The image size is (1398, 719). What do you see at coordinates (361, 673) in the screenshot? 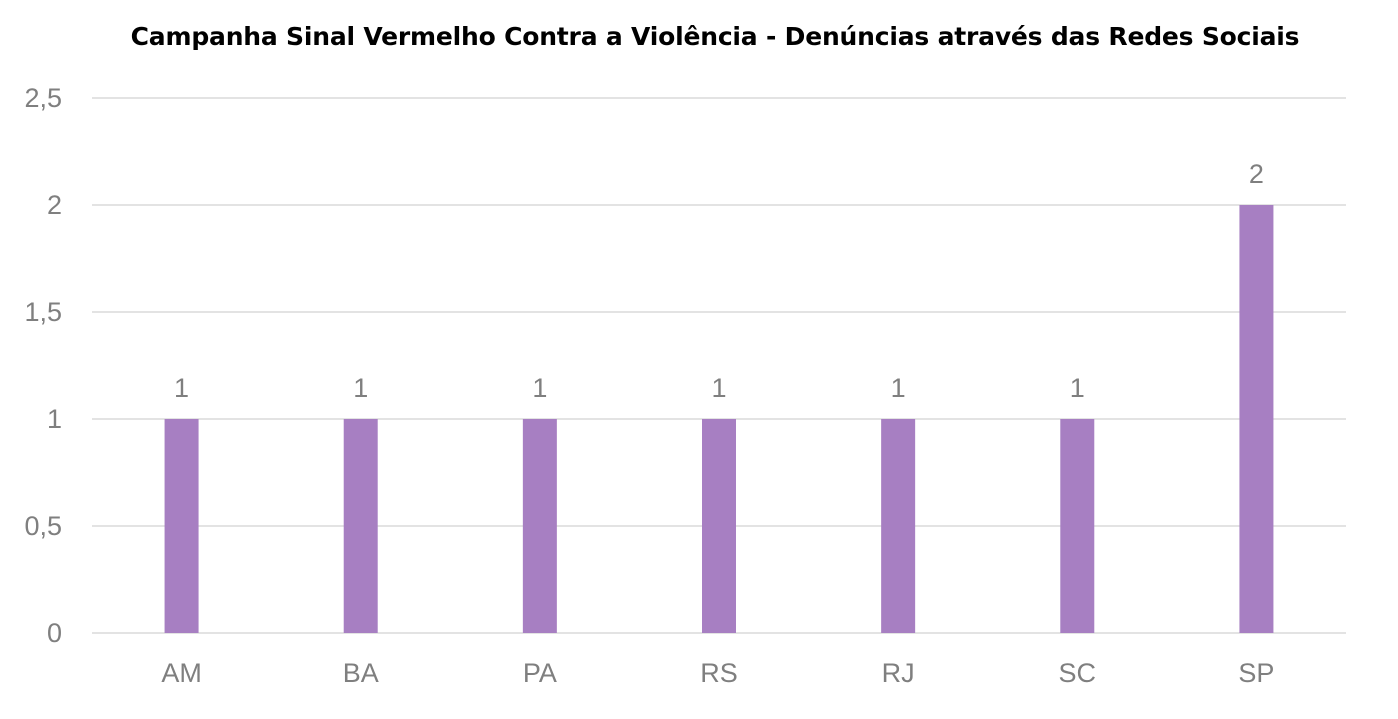
I see `x-tick-label-ba: BA` at bounding box center [361, 673].